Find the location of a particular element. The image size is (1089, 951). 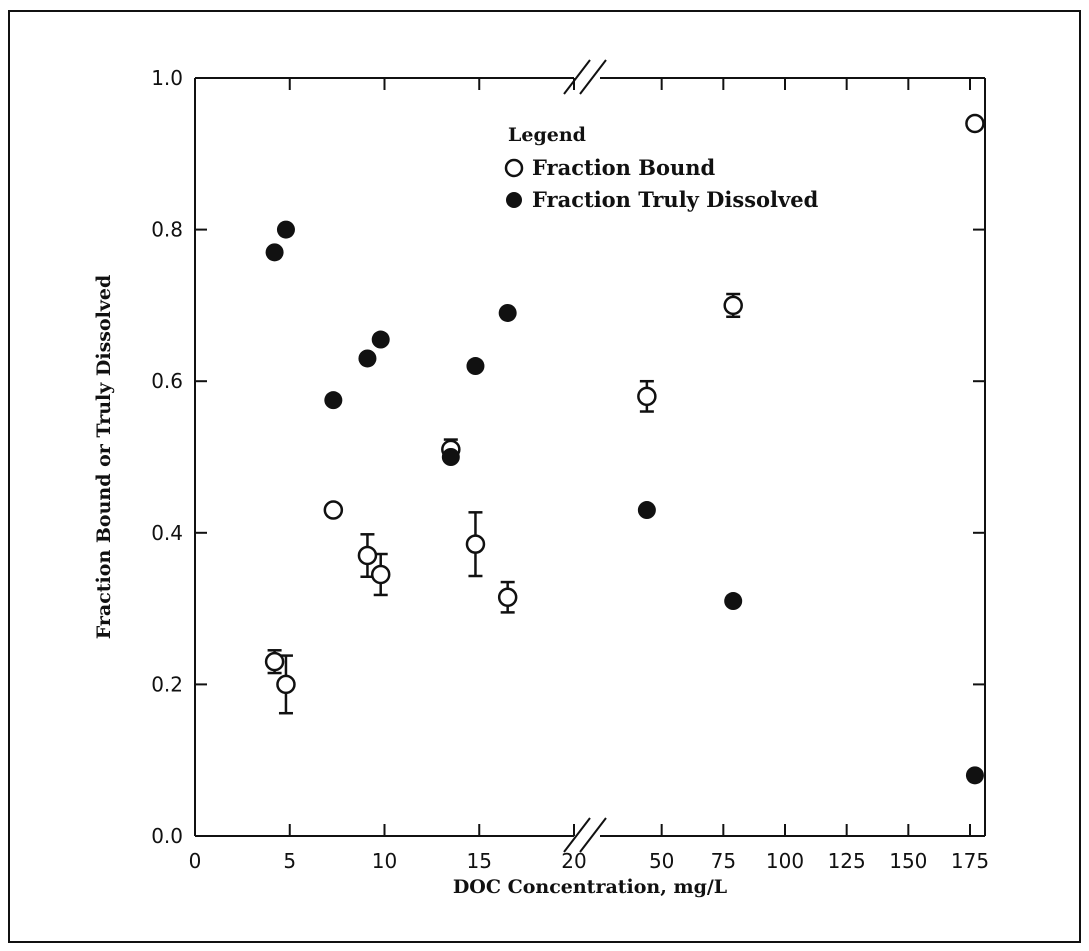

legend-entry-fraction-bound: Fraction Bound is located at coordinates (624, 167).